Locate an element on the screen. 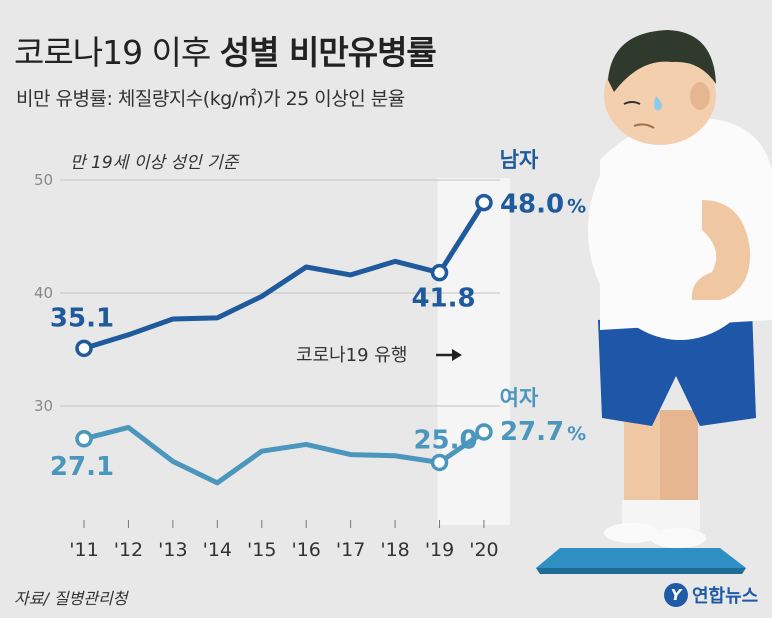 The image size is (772, 618). x-tick-label: '11 is located at coordinates (83, 550).